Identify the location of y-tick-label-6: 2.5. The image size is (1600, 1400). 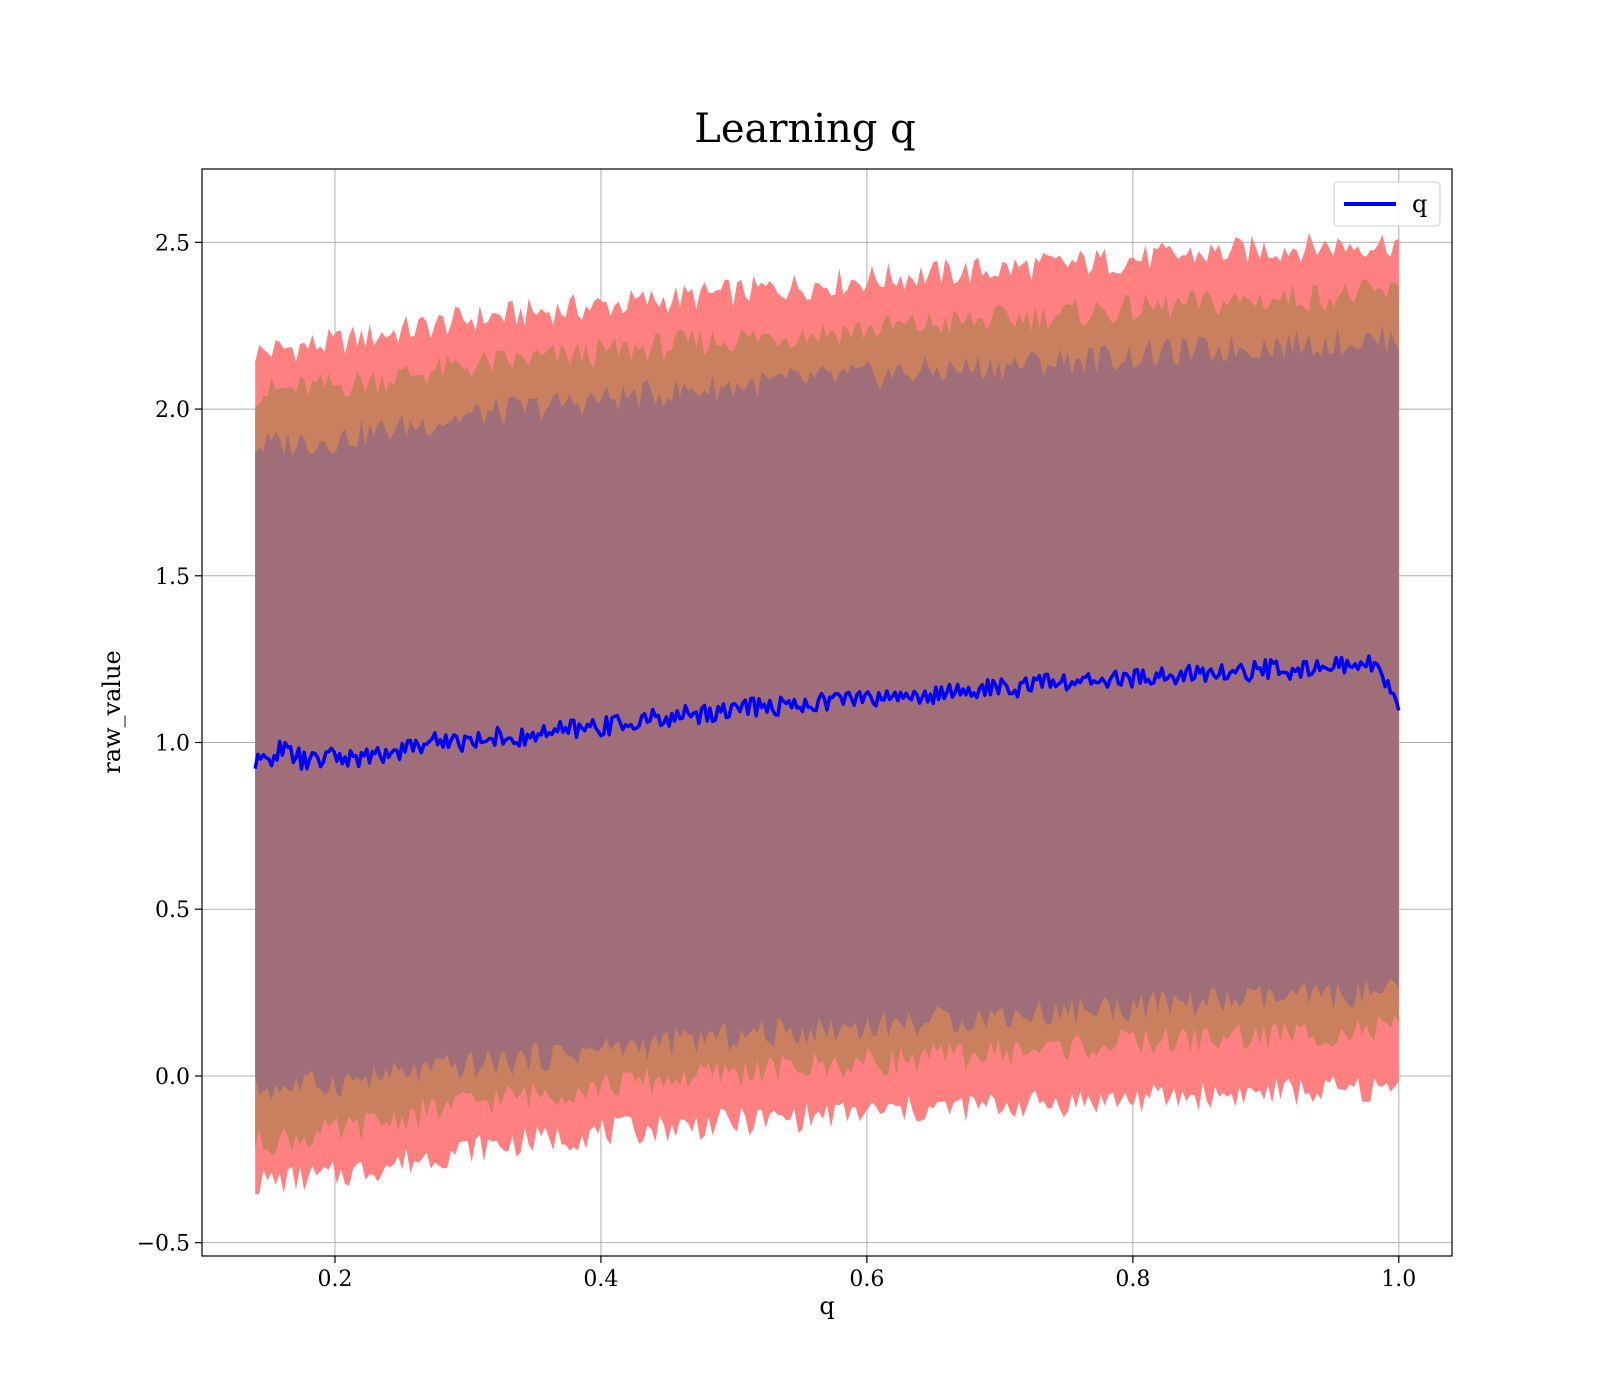
(172, 243).